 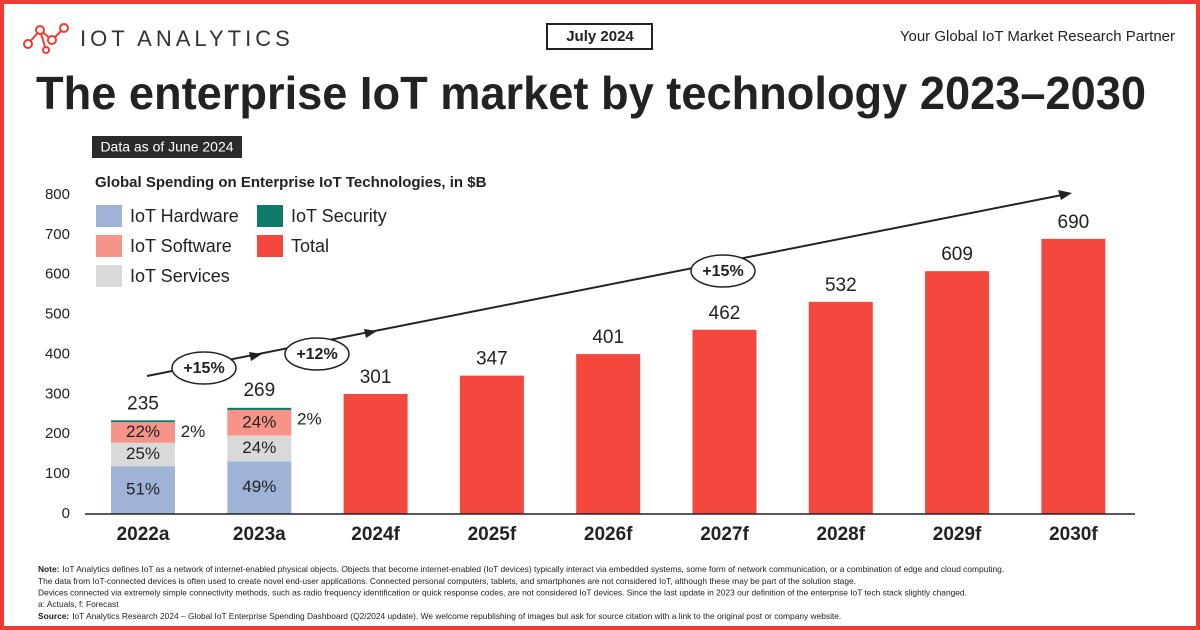 I want to click on legend-label: Total, so click(x=310, y=246).